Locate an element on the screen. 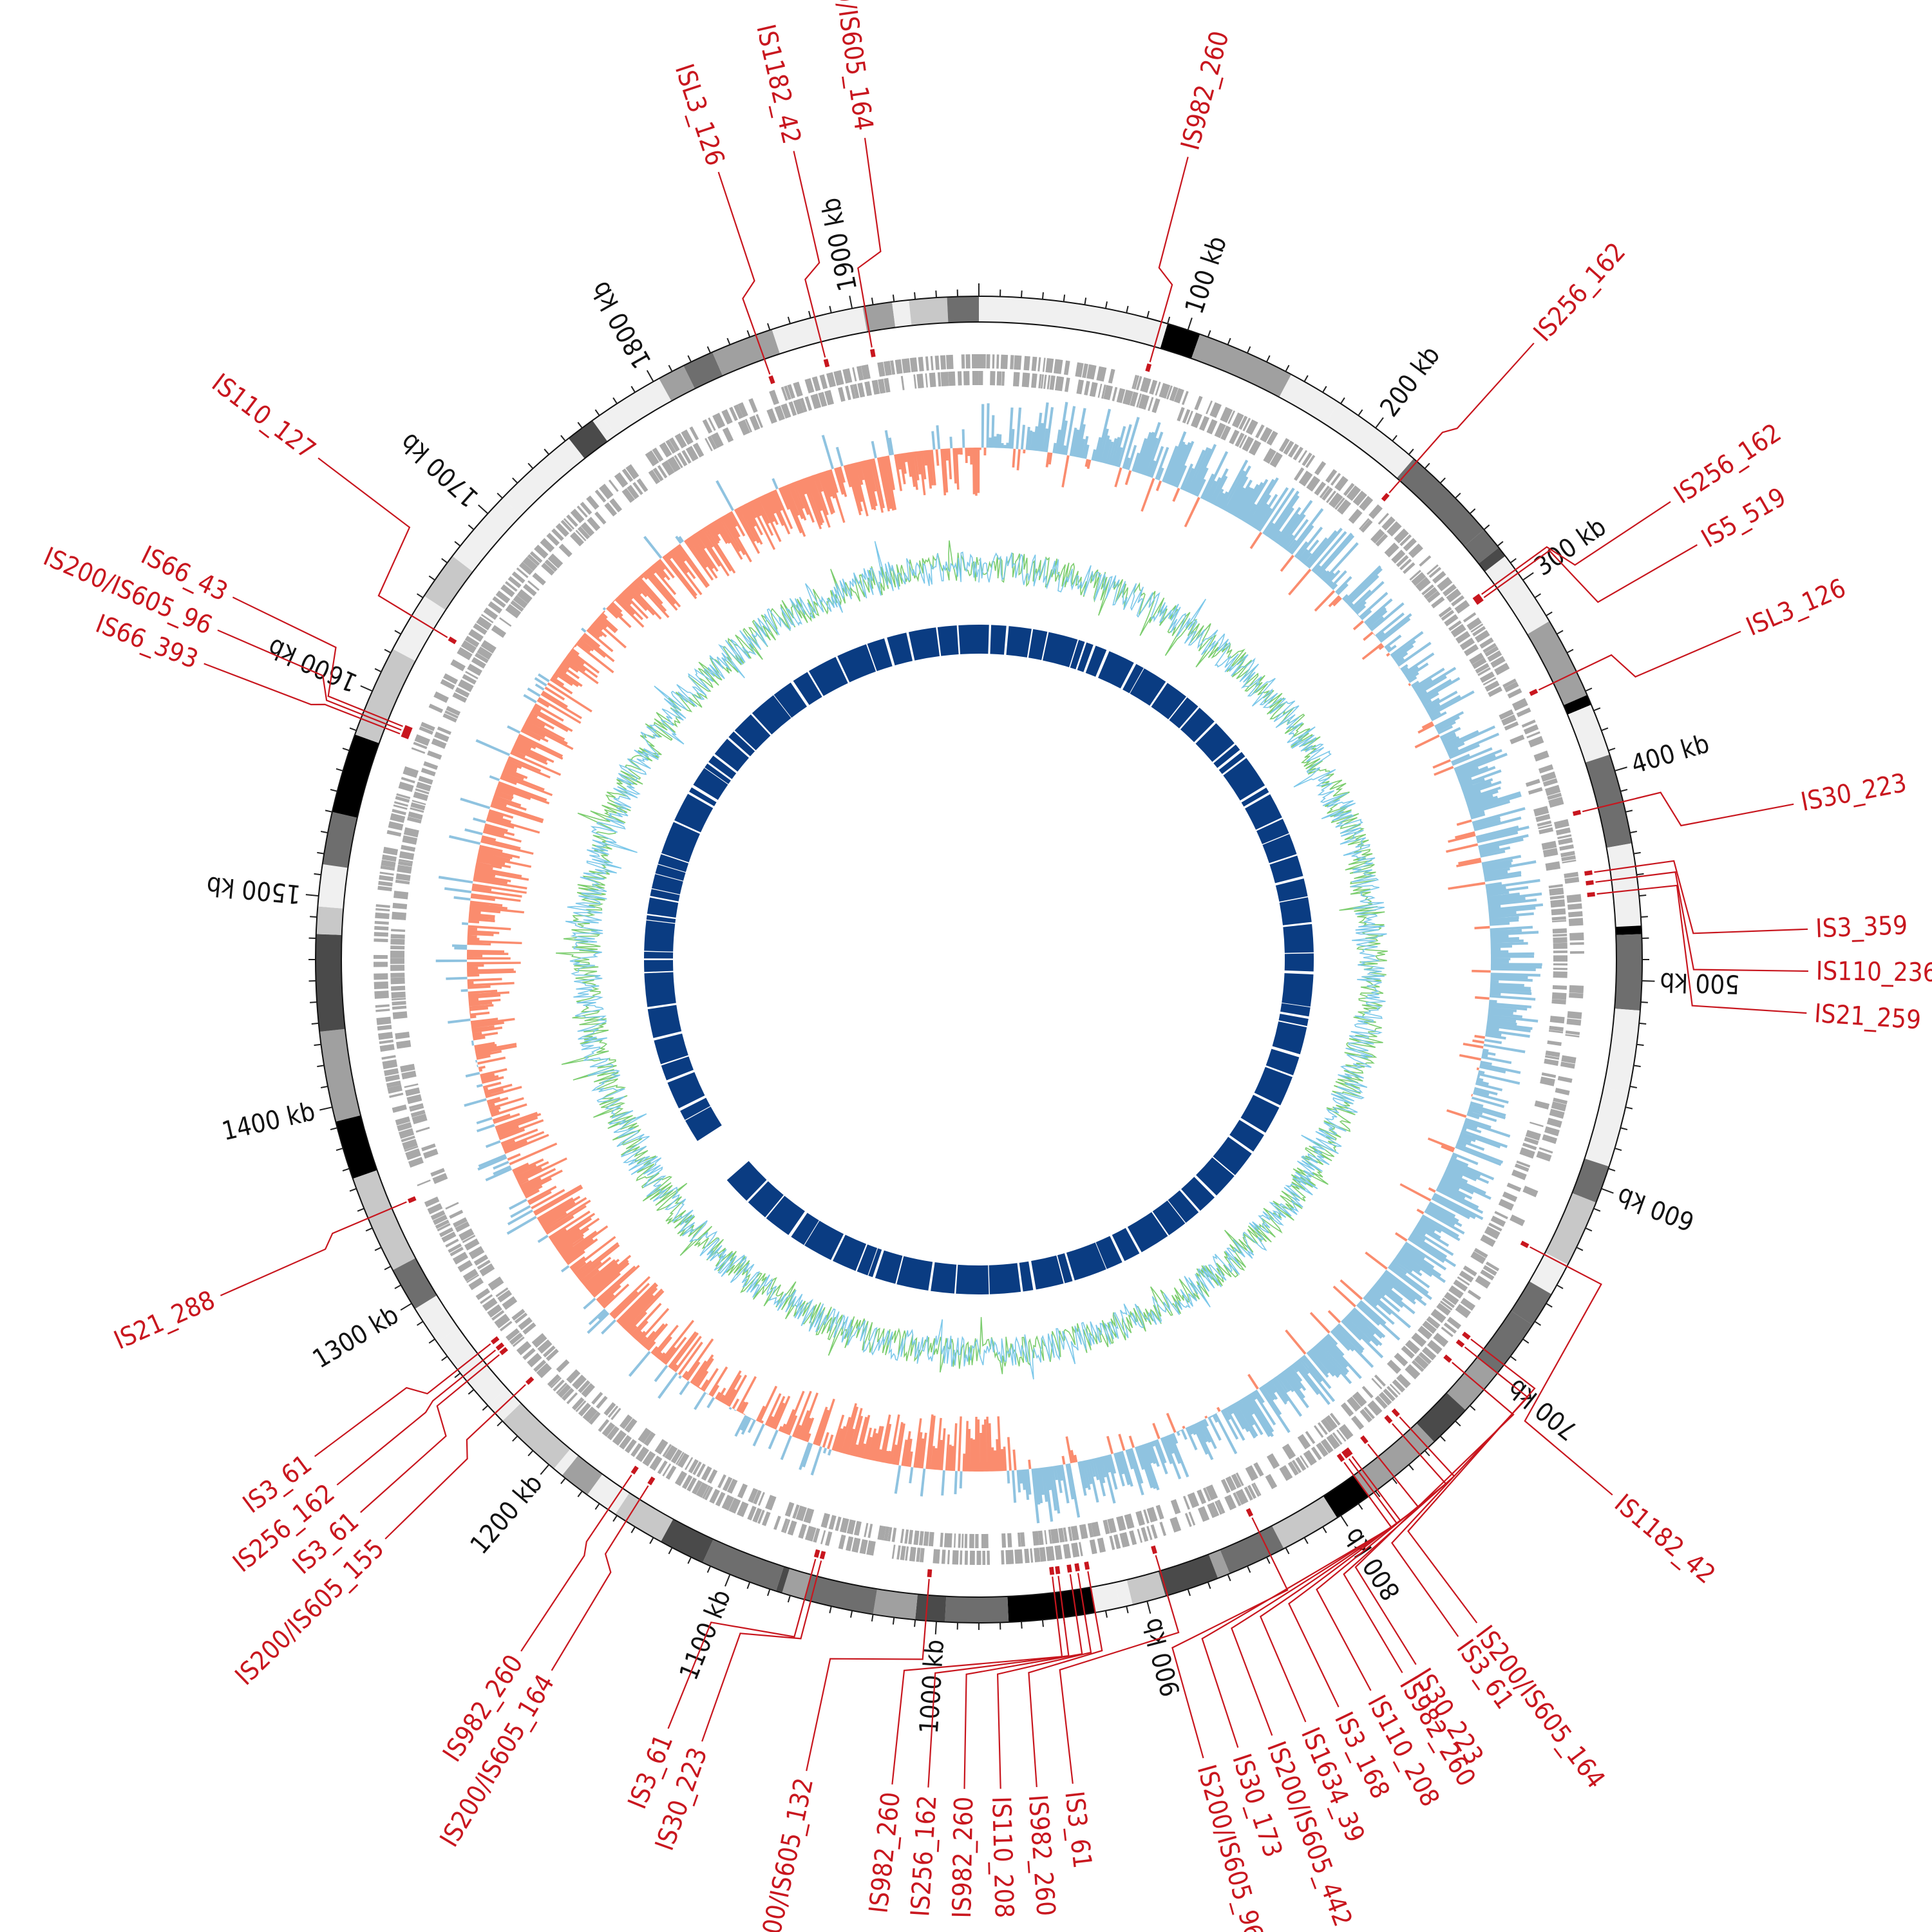 Image resolution: width=1932 pixels, height=1932 pixels. kb-label: 1900 kb is located at coordinates (840, 245).